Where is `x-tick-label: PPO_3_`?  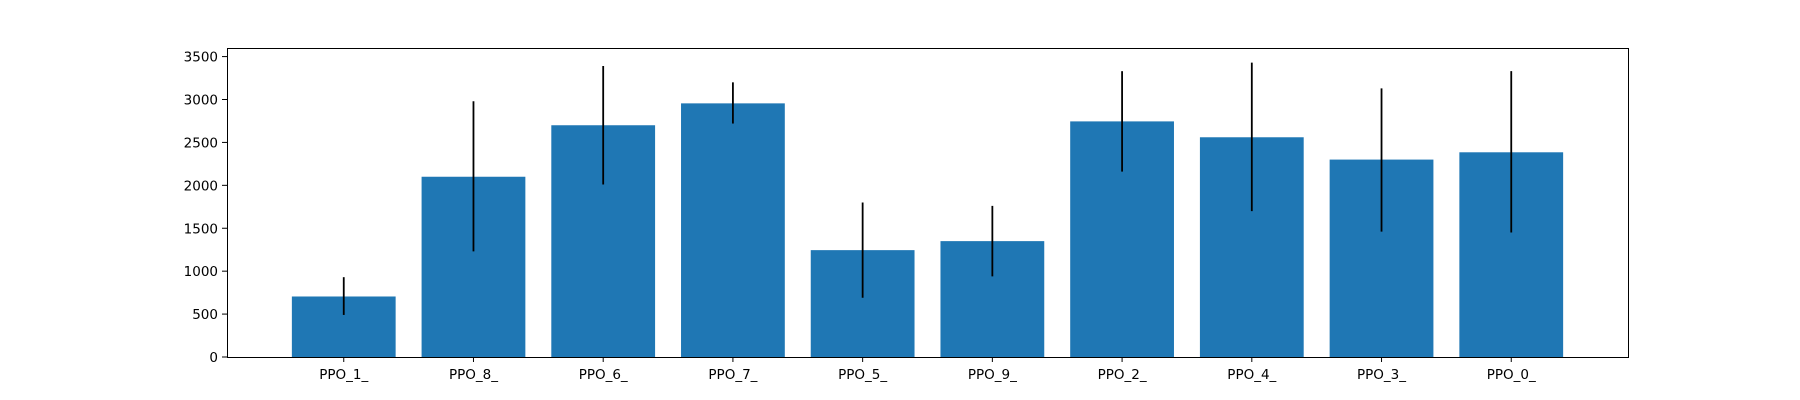 x-tick-label: PPO_3_ is located at coordinates (1381, 375).